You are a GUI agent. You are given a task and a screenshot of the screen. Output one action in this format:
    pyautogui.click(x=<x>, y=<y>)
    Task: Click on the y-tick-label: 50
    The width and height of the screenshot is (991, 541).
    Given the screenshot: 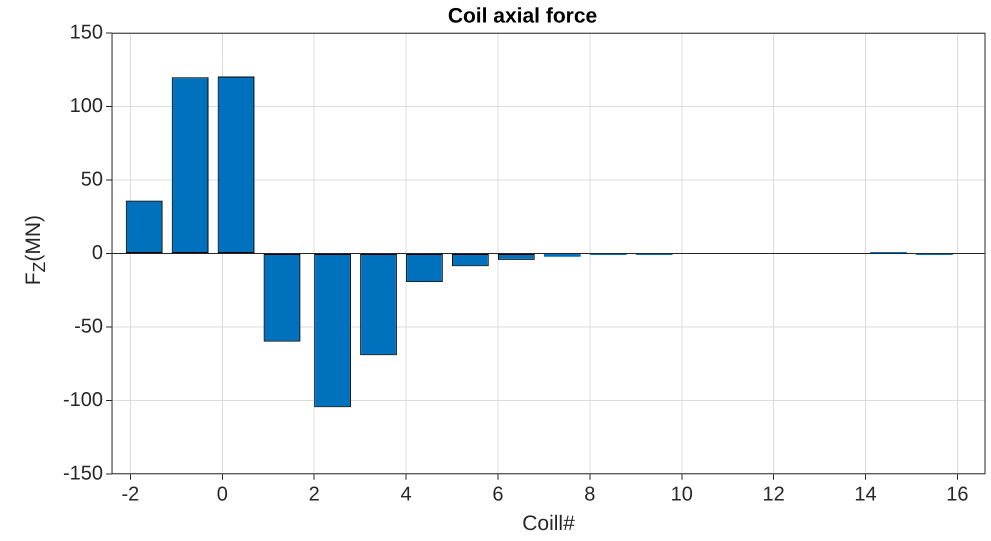 What is the action you would take?
    pyautogui.click(x=92, y=179)
    